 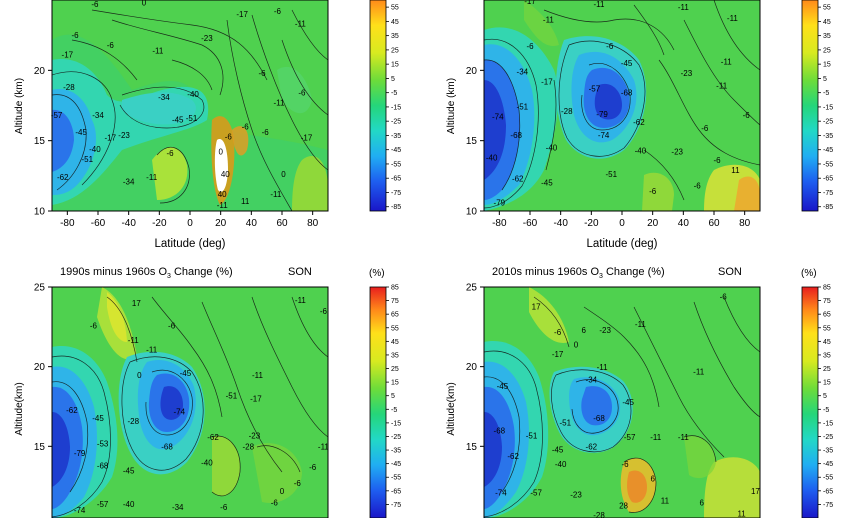 What do you see at coordinates (634, 272) in the screenshot?
I see `title-rest: Change (%)` at bounding box center [634, 272].